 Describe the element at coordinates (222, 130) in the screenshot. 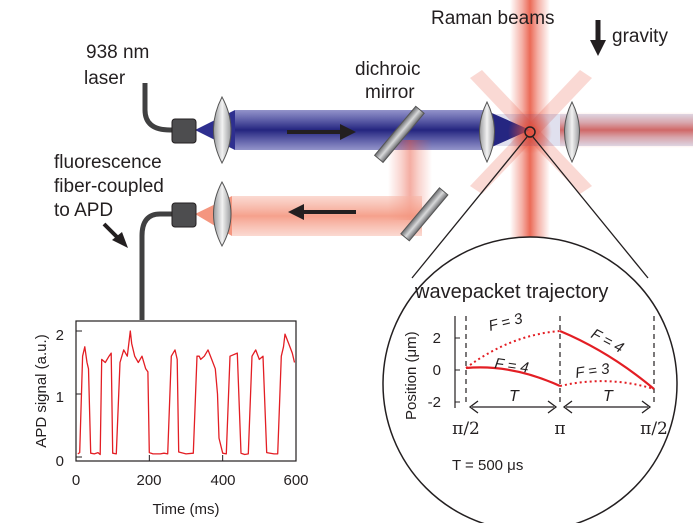

I see `lens-laser` at that location.